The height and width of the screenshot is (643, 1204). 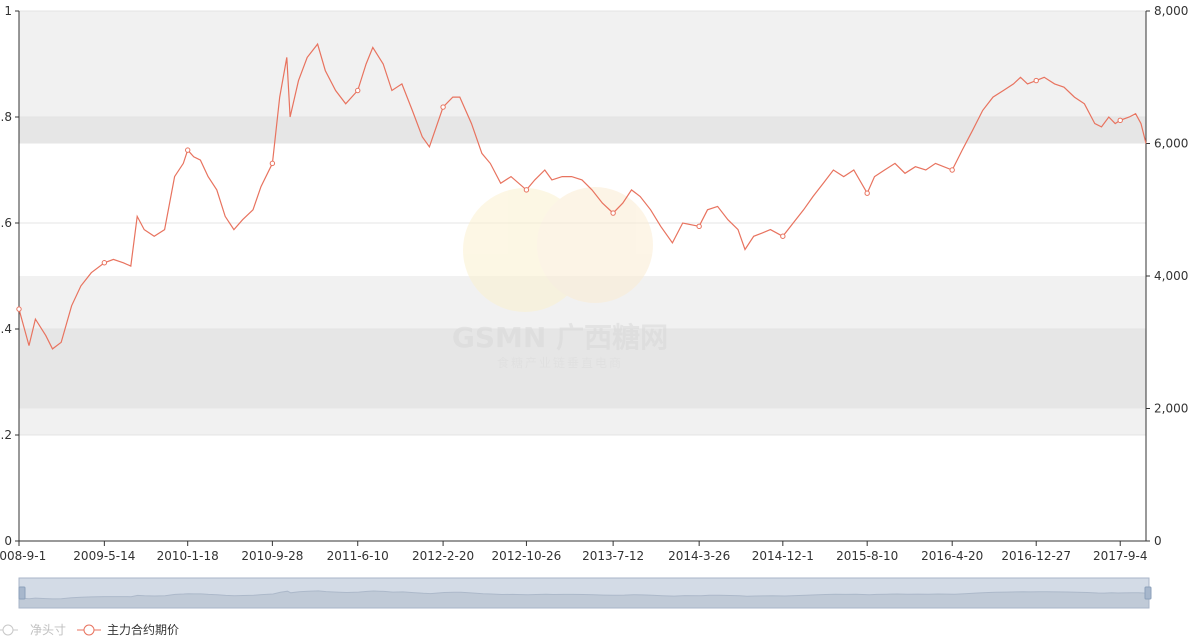 What do you see at coordinates (23, 556) in the screenshot?
I see `x-tick-label: 2008-9-1` at bounding box center [23, 556].